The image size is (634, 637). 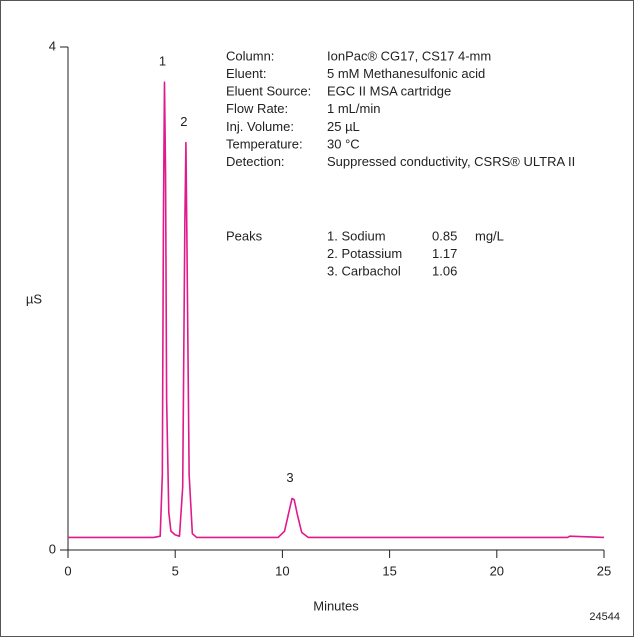 What do you see at coordinates (268, 91) in the screenshot?
I see `condition-label: Eluent Source:` at bounding box center [268, 91].